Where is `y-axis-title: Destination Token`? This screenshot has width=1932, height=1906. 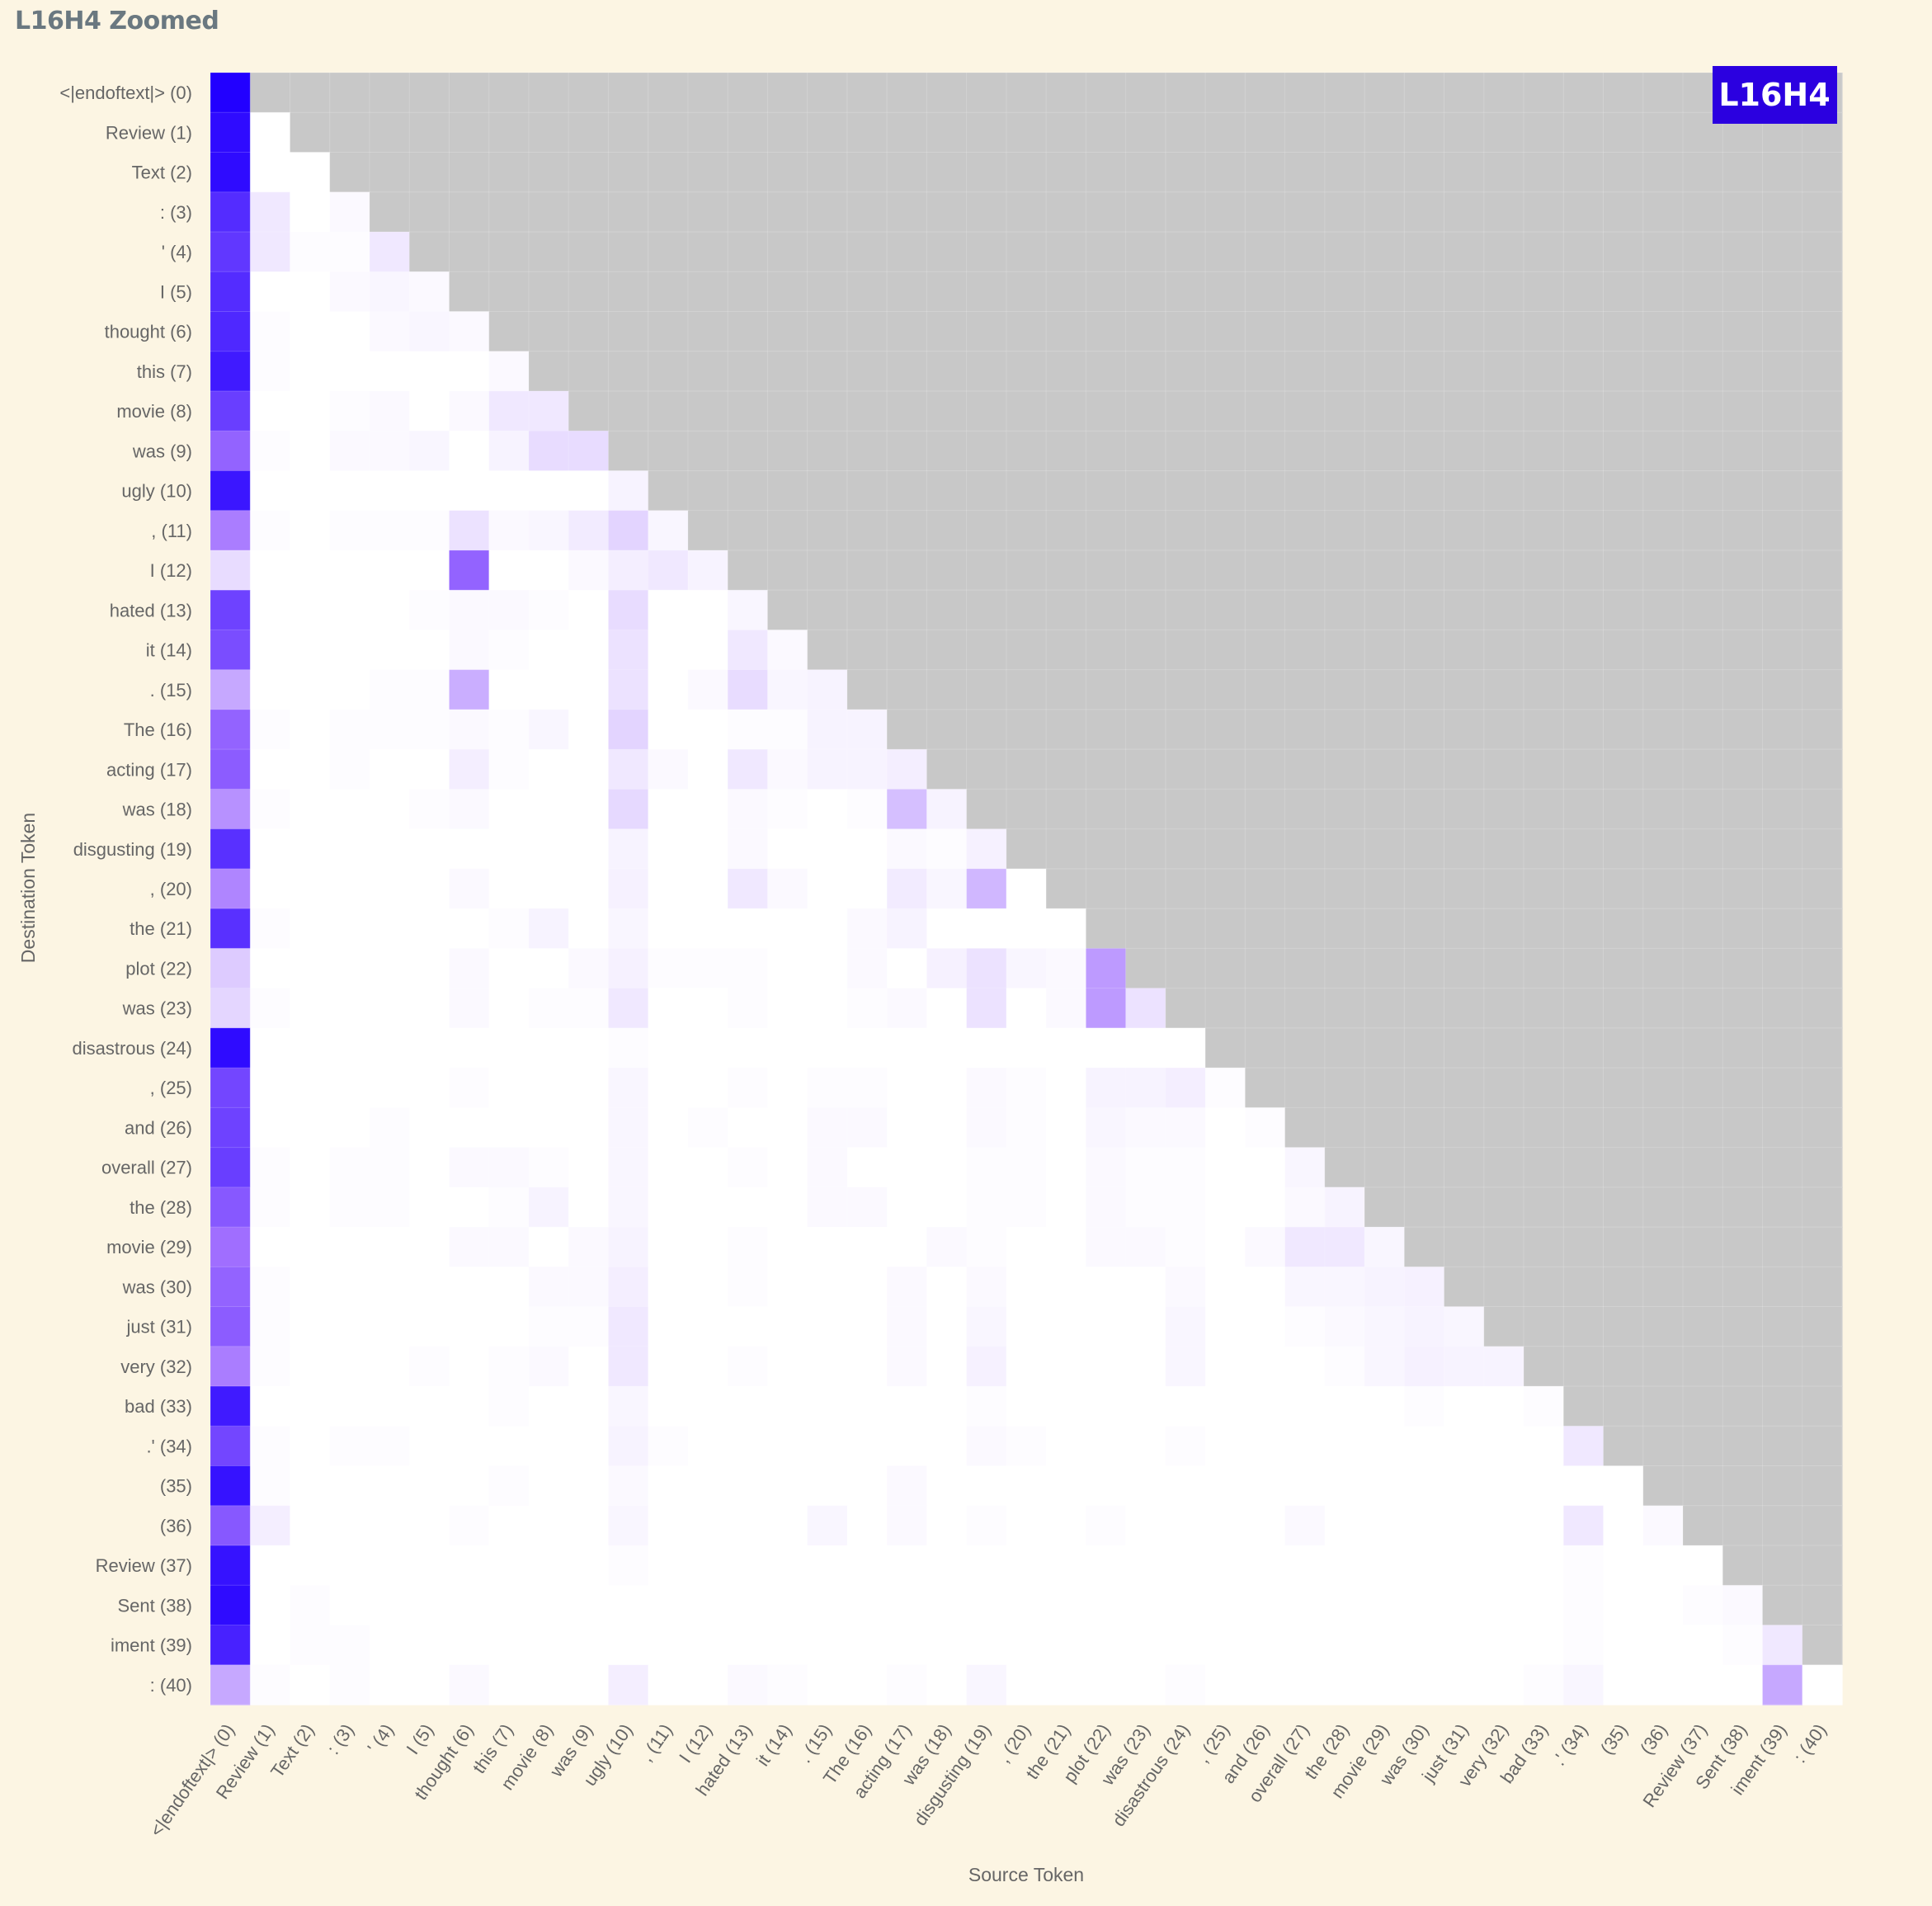 y-axis-title: Destination Token is located at coordinates (28, 888).